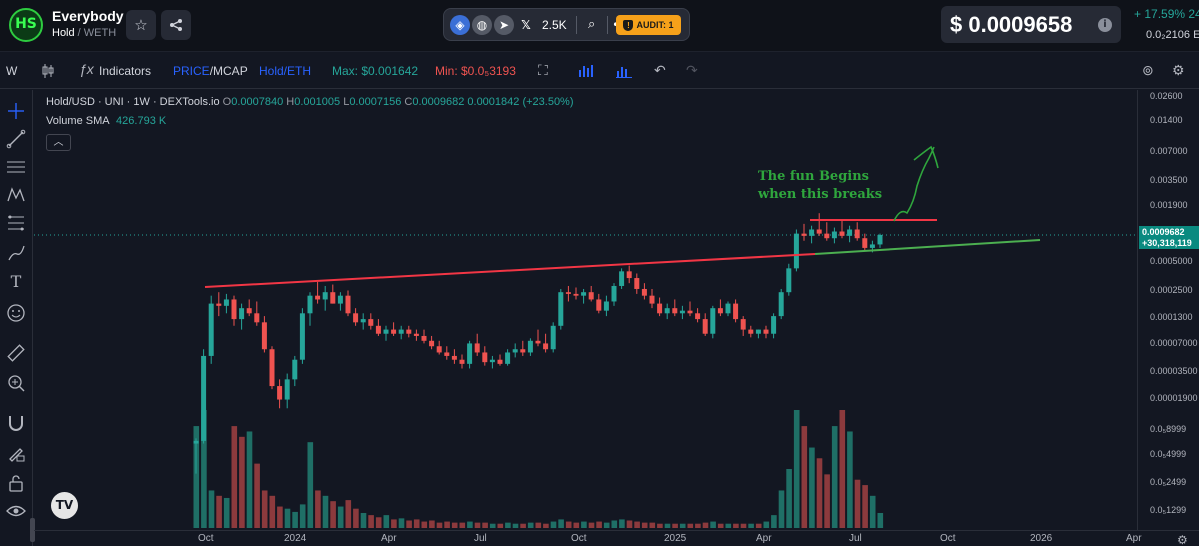 The width and height of the screenshot is (1199, 546). What do you see at coordinates (125, 71) in the screenshot?
I see `indicators-button: Indicators` at bounding box center [125, 71].